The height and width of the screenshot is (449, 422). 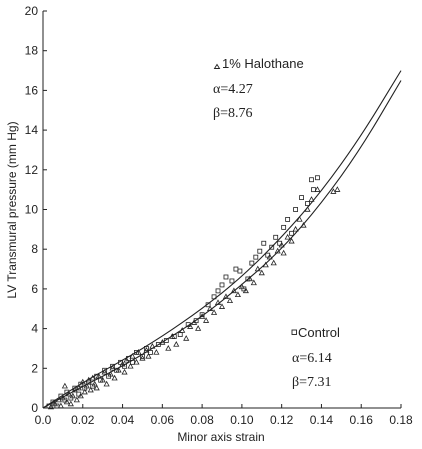 I want to click on x-tick-label: 0.0, so click(x=43, y=420).